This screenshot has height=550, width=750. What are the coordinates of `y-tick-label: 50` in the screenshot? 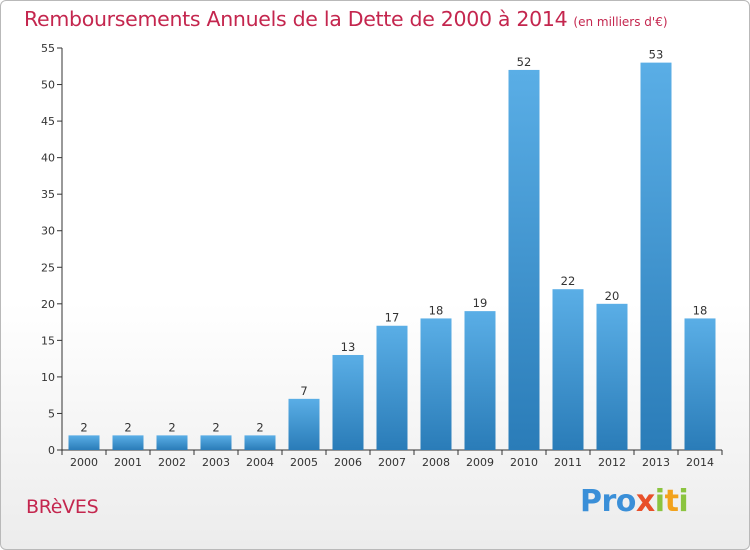 It's located at (48, 85).